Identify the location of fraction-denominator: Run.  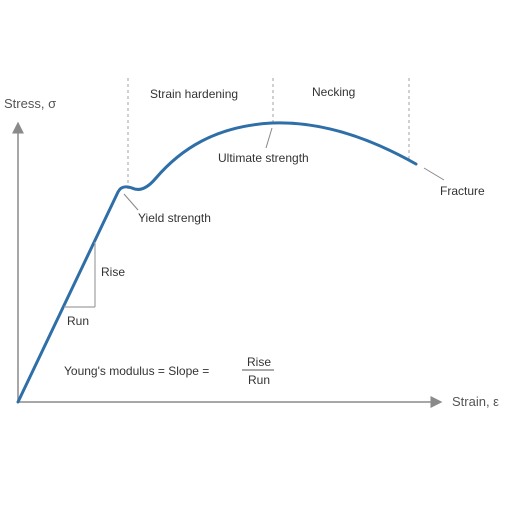
(259, 380).